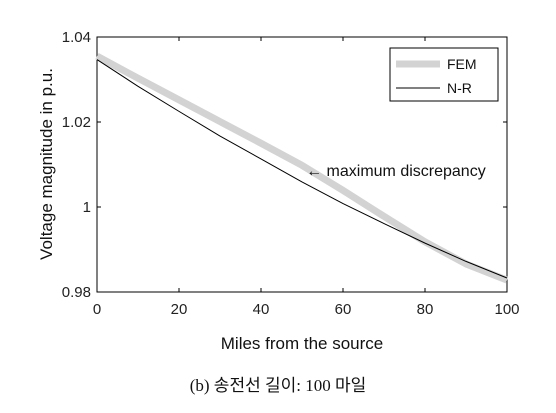 This screenshot has height=413, width=556. Describe the element at coordinates (46, 164) in the screenshot. I see `y-axis-label: Voltage magnitude in p.u.` at that location.